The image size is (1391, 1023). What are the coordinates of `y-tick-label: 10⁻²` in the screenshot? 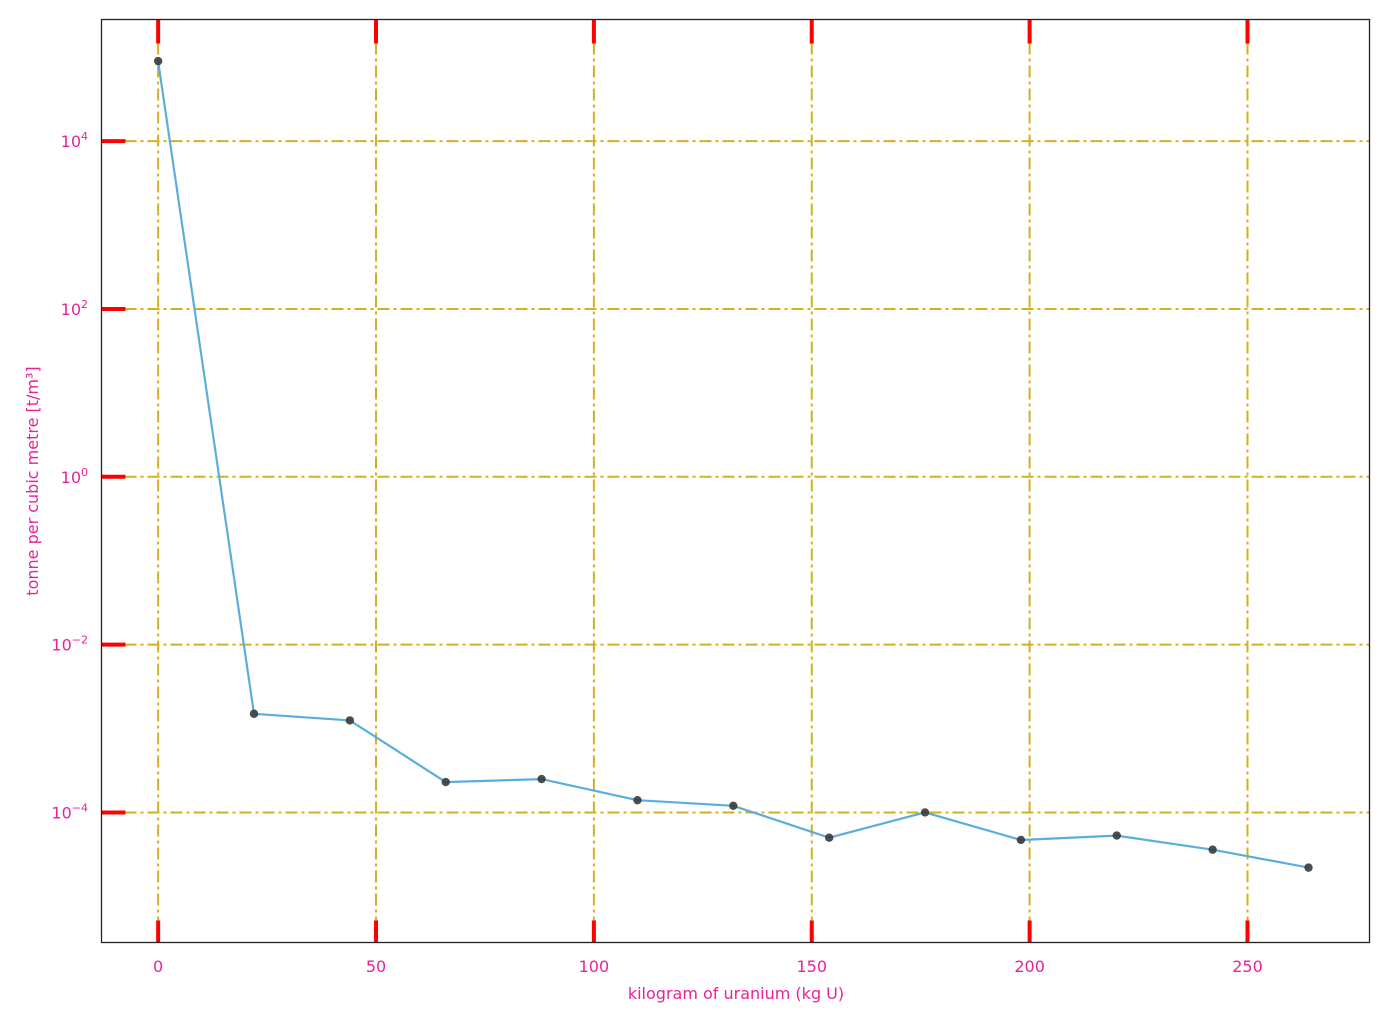 It's located at (69, 644).